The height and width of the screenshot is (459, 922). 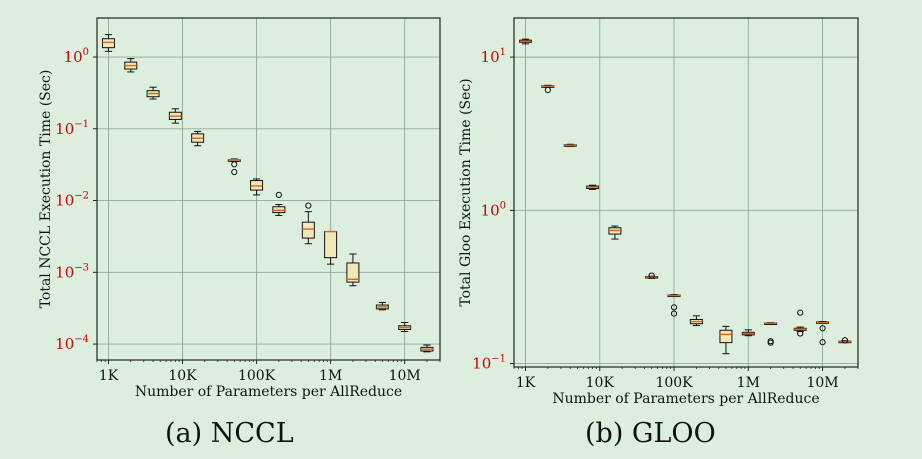 What do you see at coordinates (466, 192) in the screenshot?
I see `y-axis-label: Total Gloo Execution Time (Sec)` at bounding box center [466, 192].